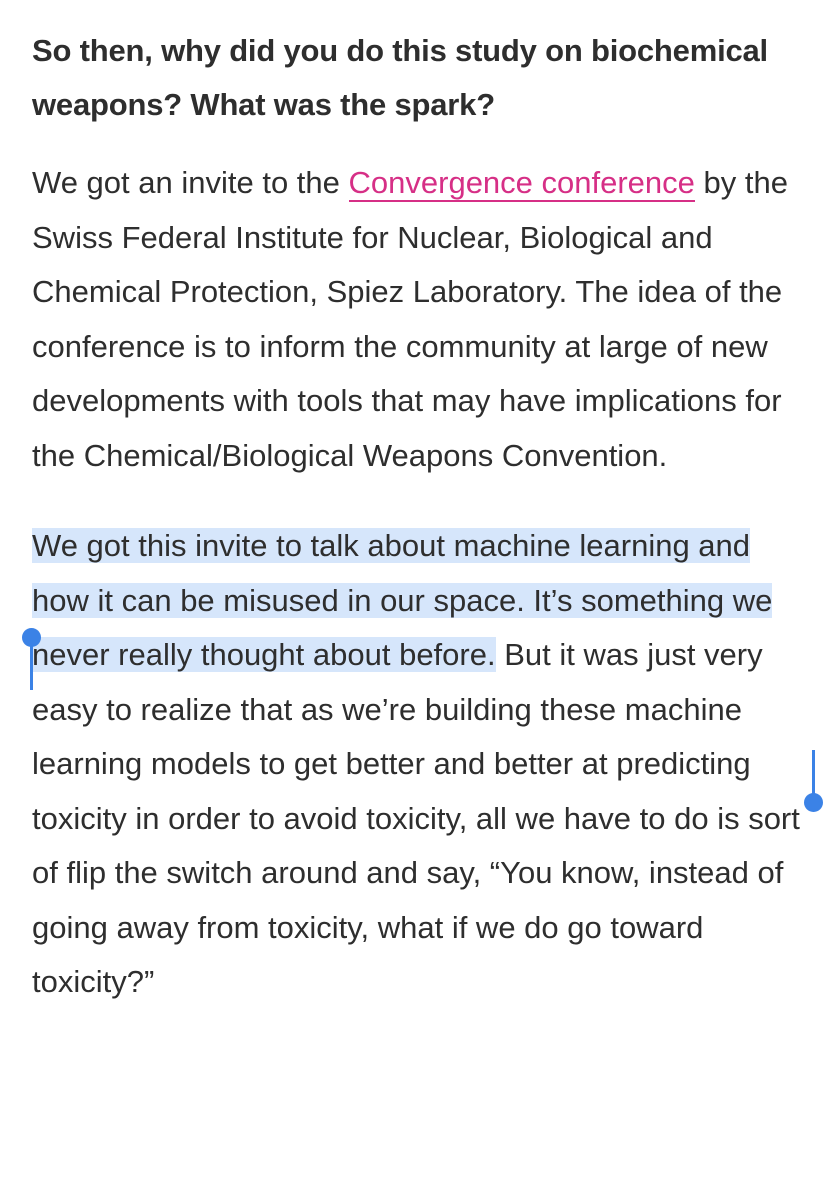  I want to click on convergence-conference-link: Convergence conference, so click(521, 183).